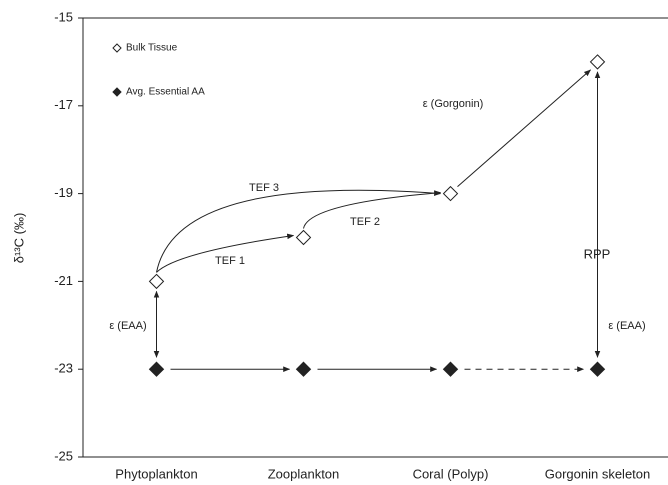 Image resolution: width=668 pixels, height=485 pixels. Describe the element at coordinates (304, 473) in the screenshot. I see `x-tick-label: Zooplankton` at that location.